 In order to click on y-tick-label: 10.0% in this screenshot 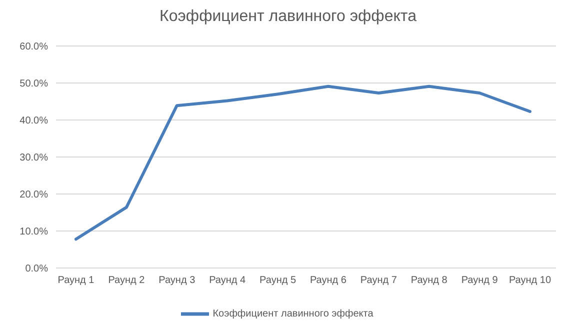, I will do `click(34, 232)`.